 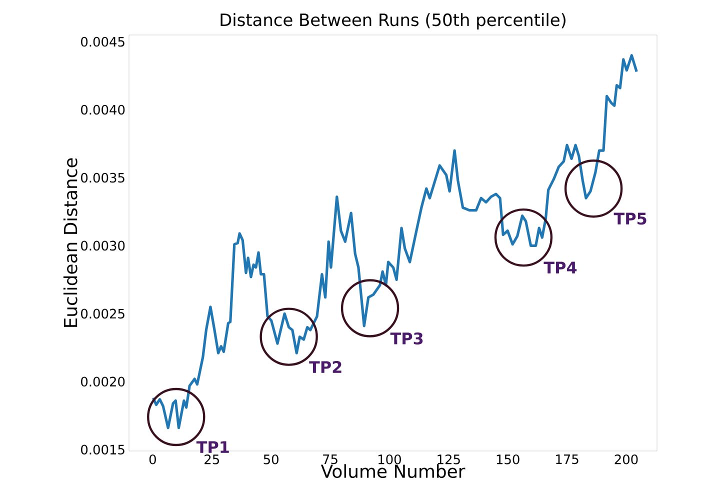 What do you see at coordinates (449, 459) in the screenshot?
I see `x-tick-label: 125` at bounding box center [449, 459].